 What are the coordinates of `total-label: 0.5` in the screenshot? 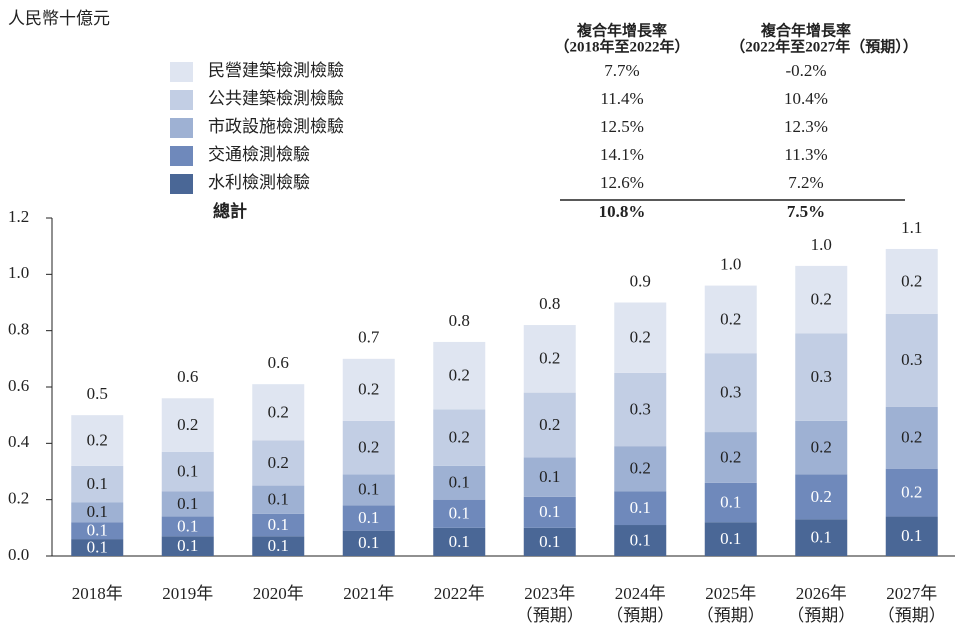 It's located at (97, 393).